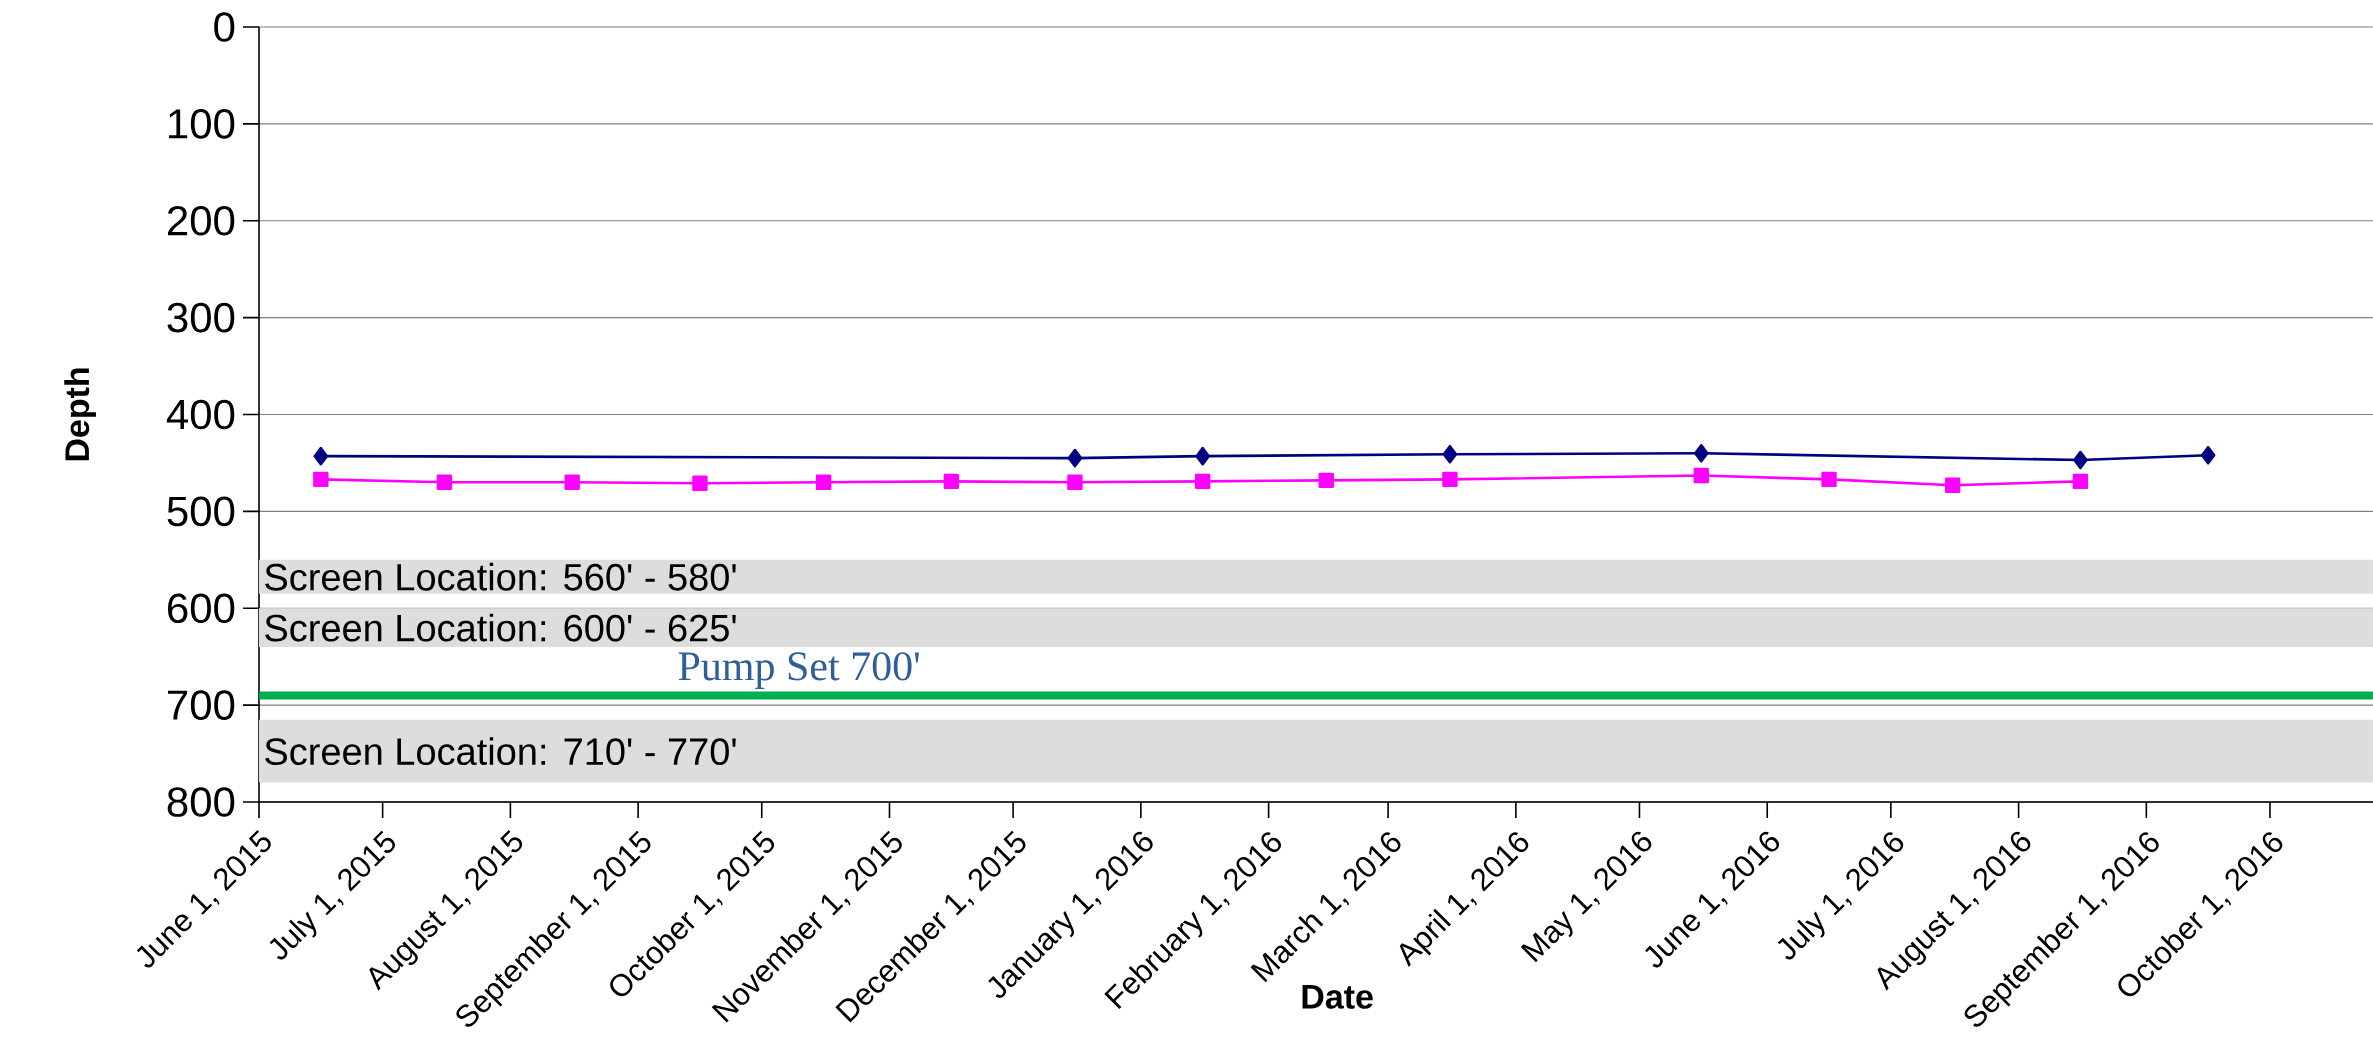 The image size is (2373, 1044). What do you see at coordinates (224, 27) in the screenshot?
I see `y-tick-label: 0` at bounding box center [224, 27].